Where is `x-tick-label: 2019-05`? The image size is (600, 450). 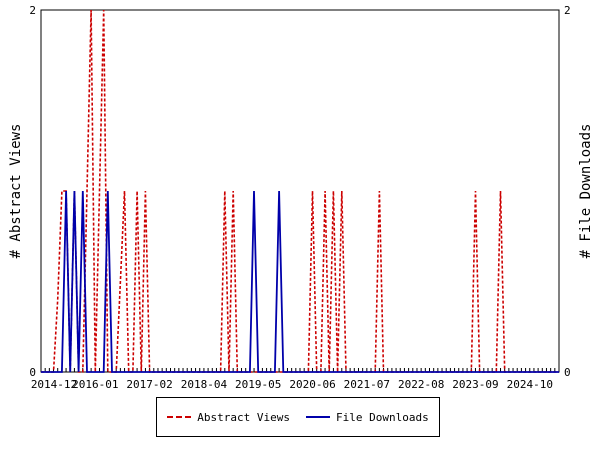
x-tick-label: 2019-05 is located at coordinates (258, 384).